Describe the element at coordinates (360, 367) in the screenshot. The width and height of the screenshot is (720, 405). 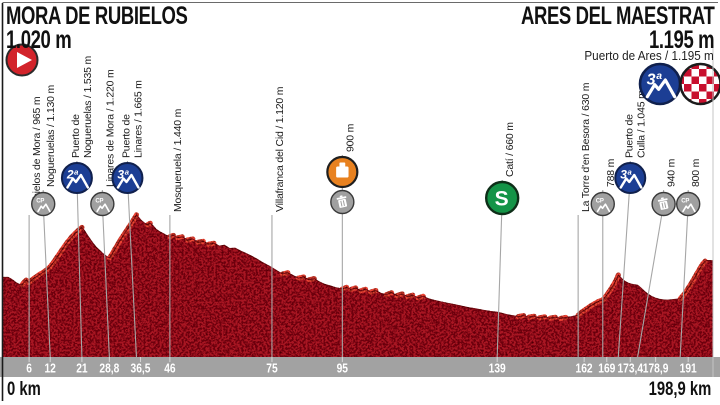
I see `distance-axis-band` at that location.